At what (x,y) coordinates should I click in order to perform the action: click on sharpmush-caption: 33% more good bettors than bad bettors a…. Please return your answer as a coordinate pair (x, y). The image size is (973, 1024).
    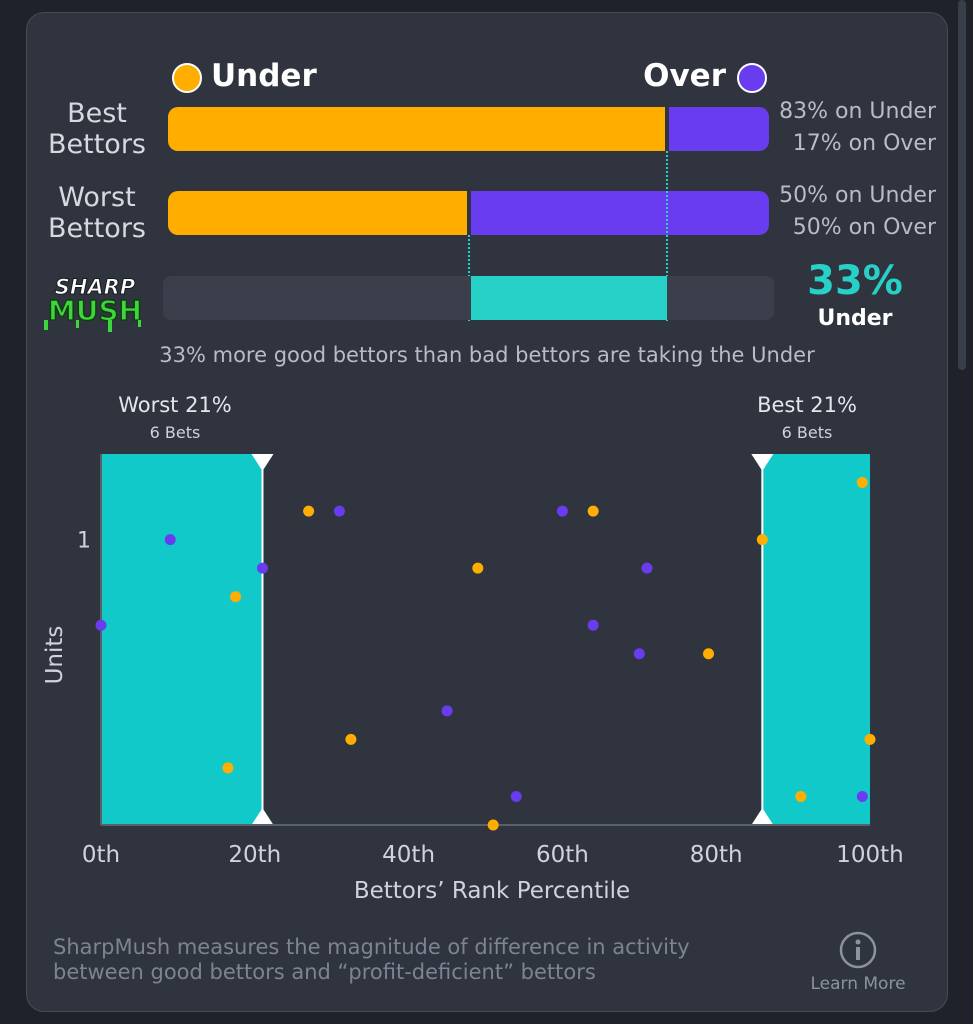
    Looking at the image, I should click on (487, 355).